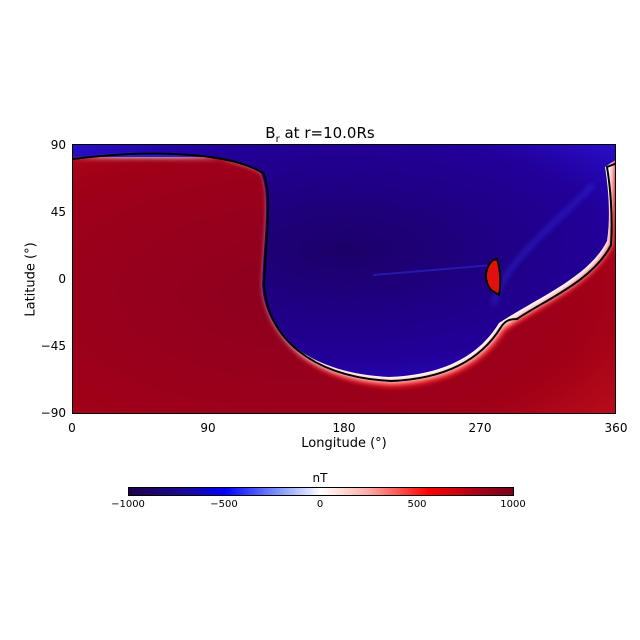 This screenshot has height=640, width=640. What do you see at coordinates (513, 504) in the screenshot?
I see `colorbar-tick-1000: 1000` at bounding box center [513, 504].